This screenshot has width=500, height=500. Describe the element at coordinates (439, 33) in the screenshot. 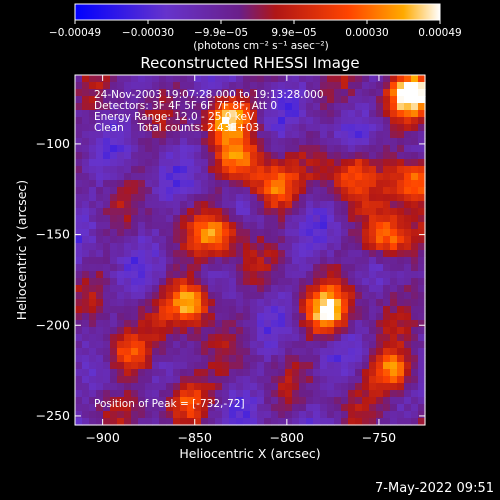

I see `colorbar-tick-label: 0.00049` at that location.